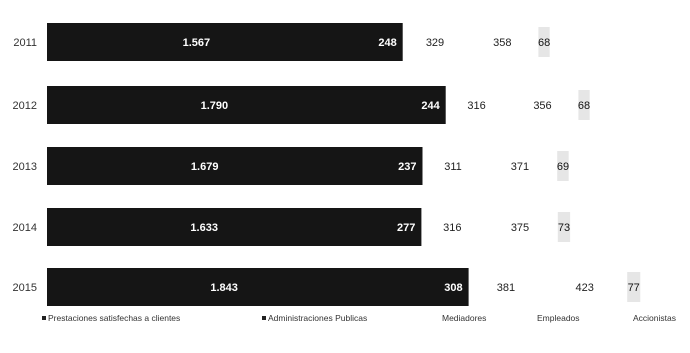 This screenshot has height=353, width=690. I want to click on legend-label: Mediadores, so click(464, 318).